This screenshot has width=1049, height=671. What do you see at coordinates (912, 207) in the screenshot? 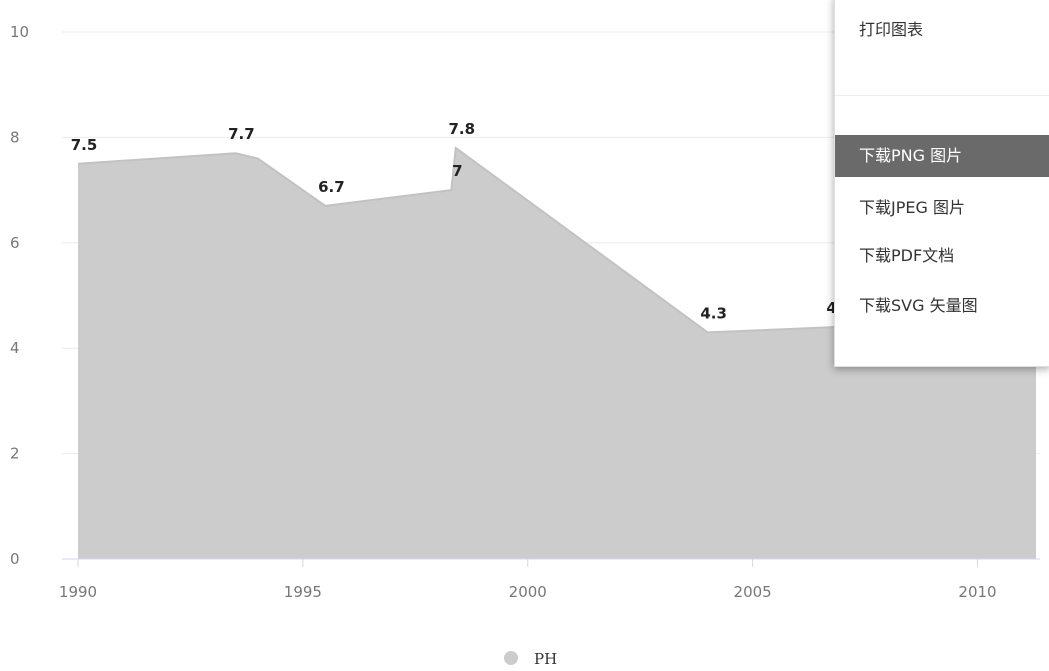
I see `menu-item-download-jpeg: 下载JPEG 图片` at bounding box center [912, 207].